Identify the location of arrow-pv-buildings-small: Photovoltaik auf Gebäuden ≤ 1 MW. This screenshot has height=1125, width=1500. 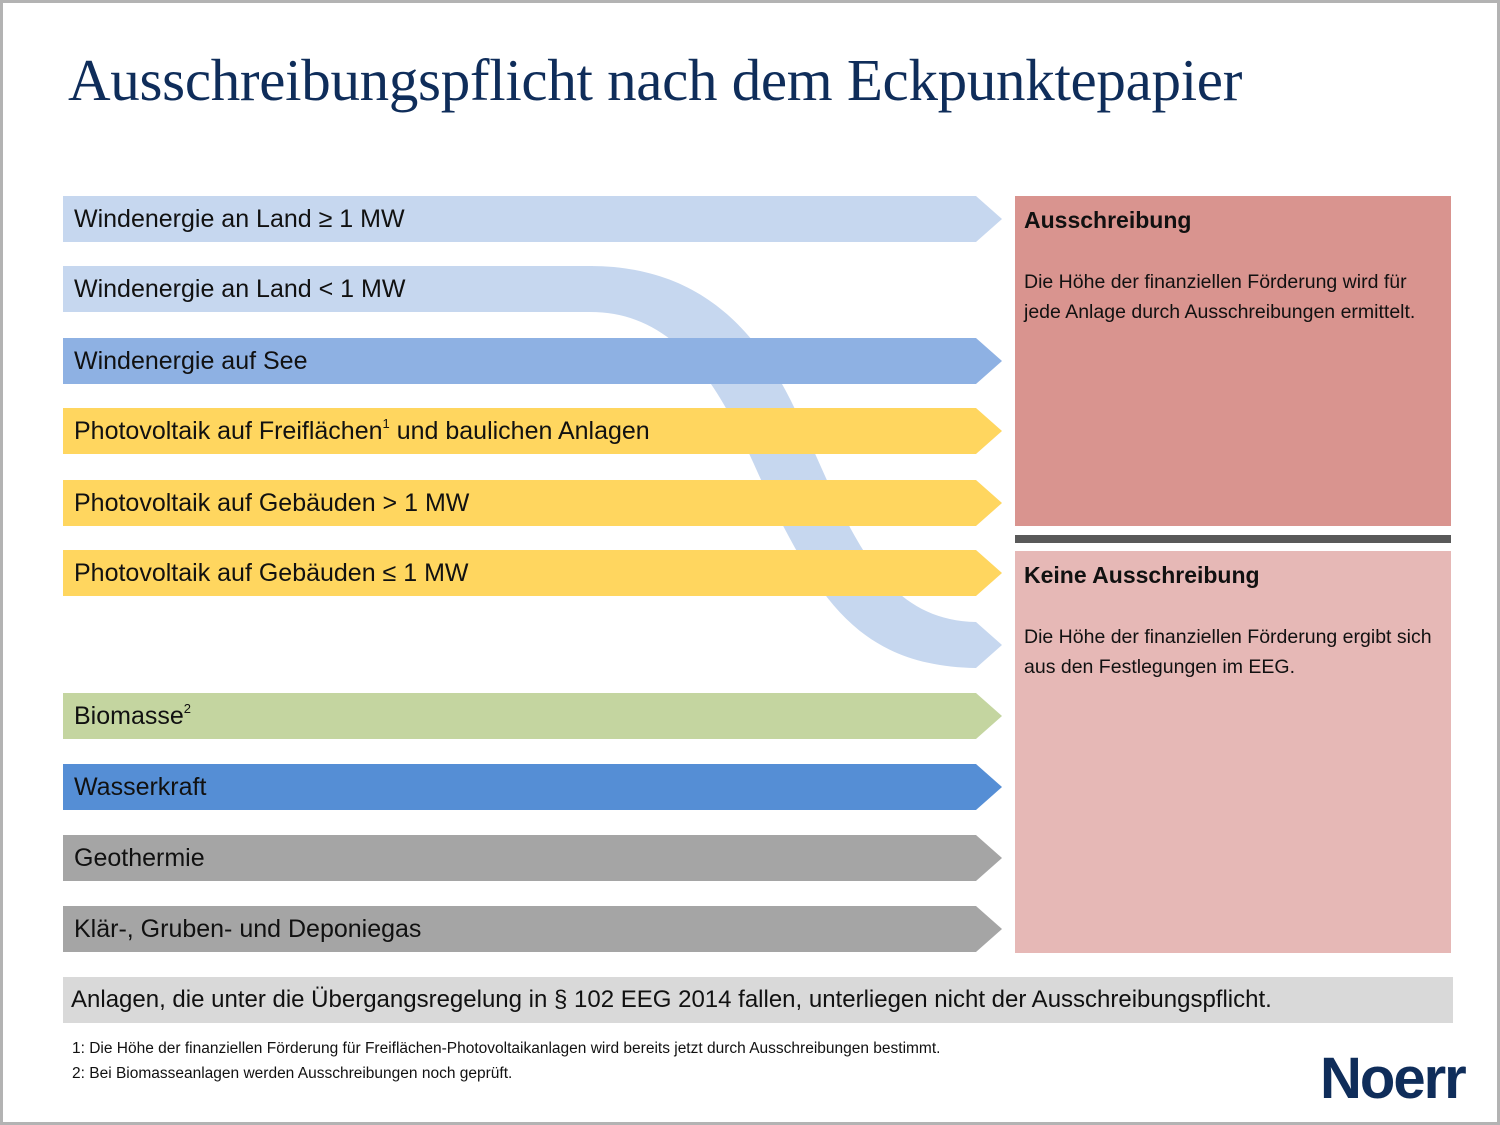
(532, 573).